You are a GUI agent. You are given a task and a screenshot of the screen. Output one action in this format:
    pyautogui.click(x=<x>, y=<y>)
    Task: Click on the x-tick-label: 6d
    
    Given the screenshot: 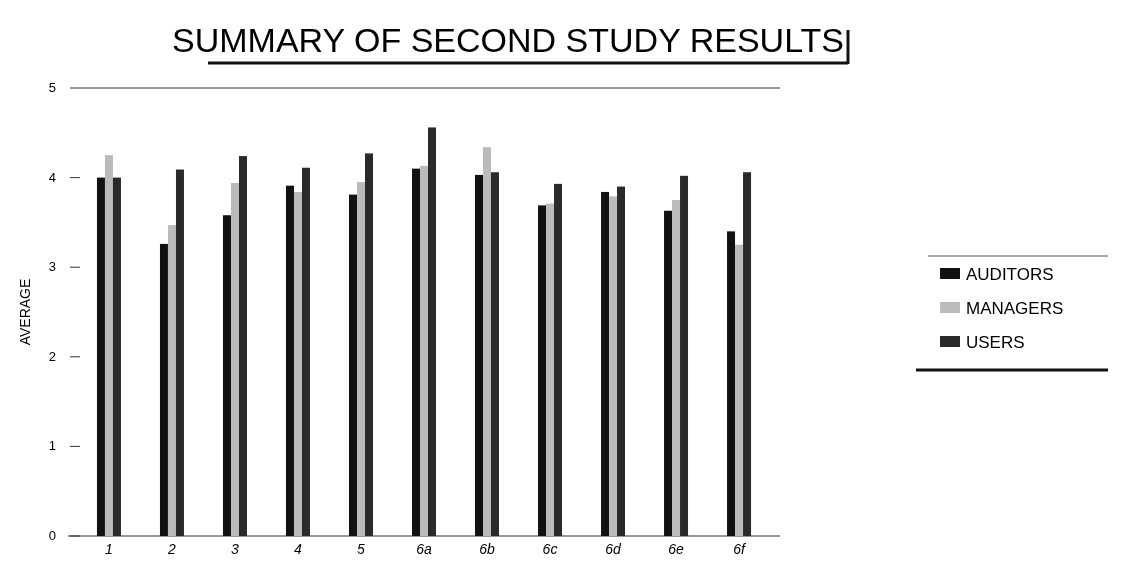 What is the action you would take?
    pyautogui.click(x=614, y=549)
    